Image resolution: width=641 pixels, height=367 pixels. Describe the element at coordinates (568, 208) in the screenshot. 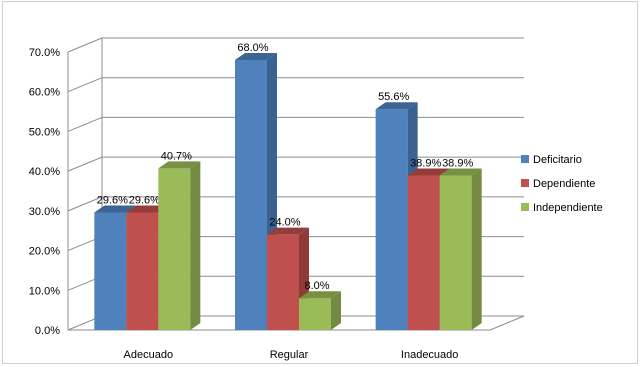

I see `legend-label: Independiente` at that location.